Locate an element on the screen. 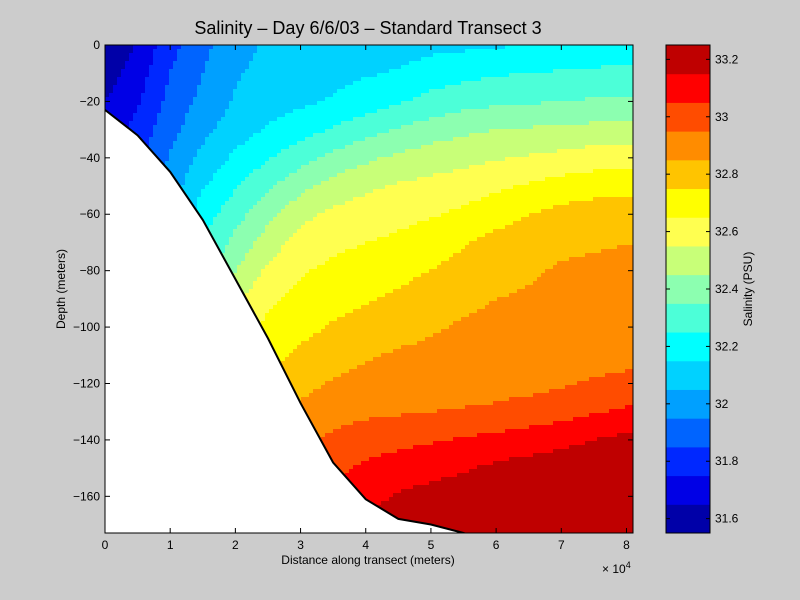 The image size is (800, 600). x-tick-label: 6 is located at coordinates (496, 545).